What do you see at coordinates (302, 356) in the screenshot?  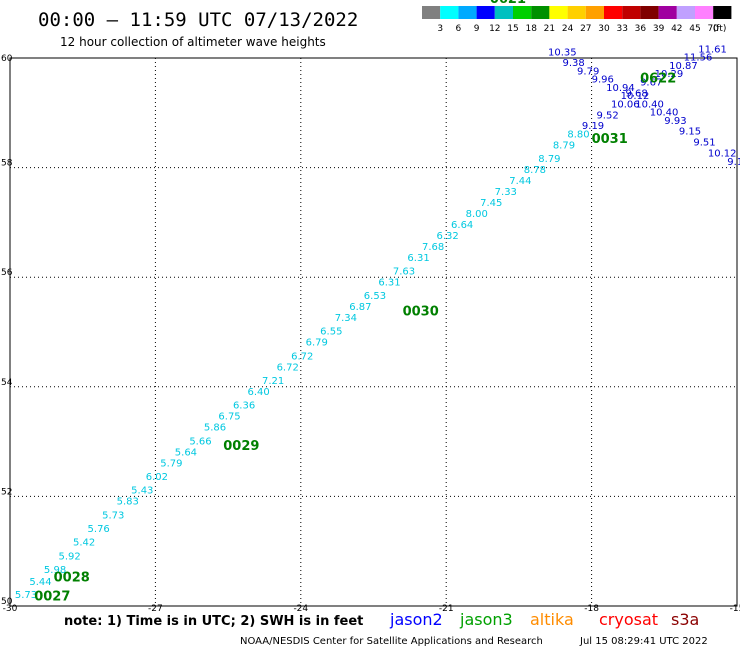 I see `wave-height-label: 6.72` at bounding box center [302, 356].